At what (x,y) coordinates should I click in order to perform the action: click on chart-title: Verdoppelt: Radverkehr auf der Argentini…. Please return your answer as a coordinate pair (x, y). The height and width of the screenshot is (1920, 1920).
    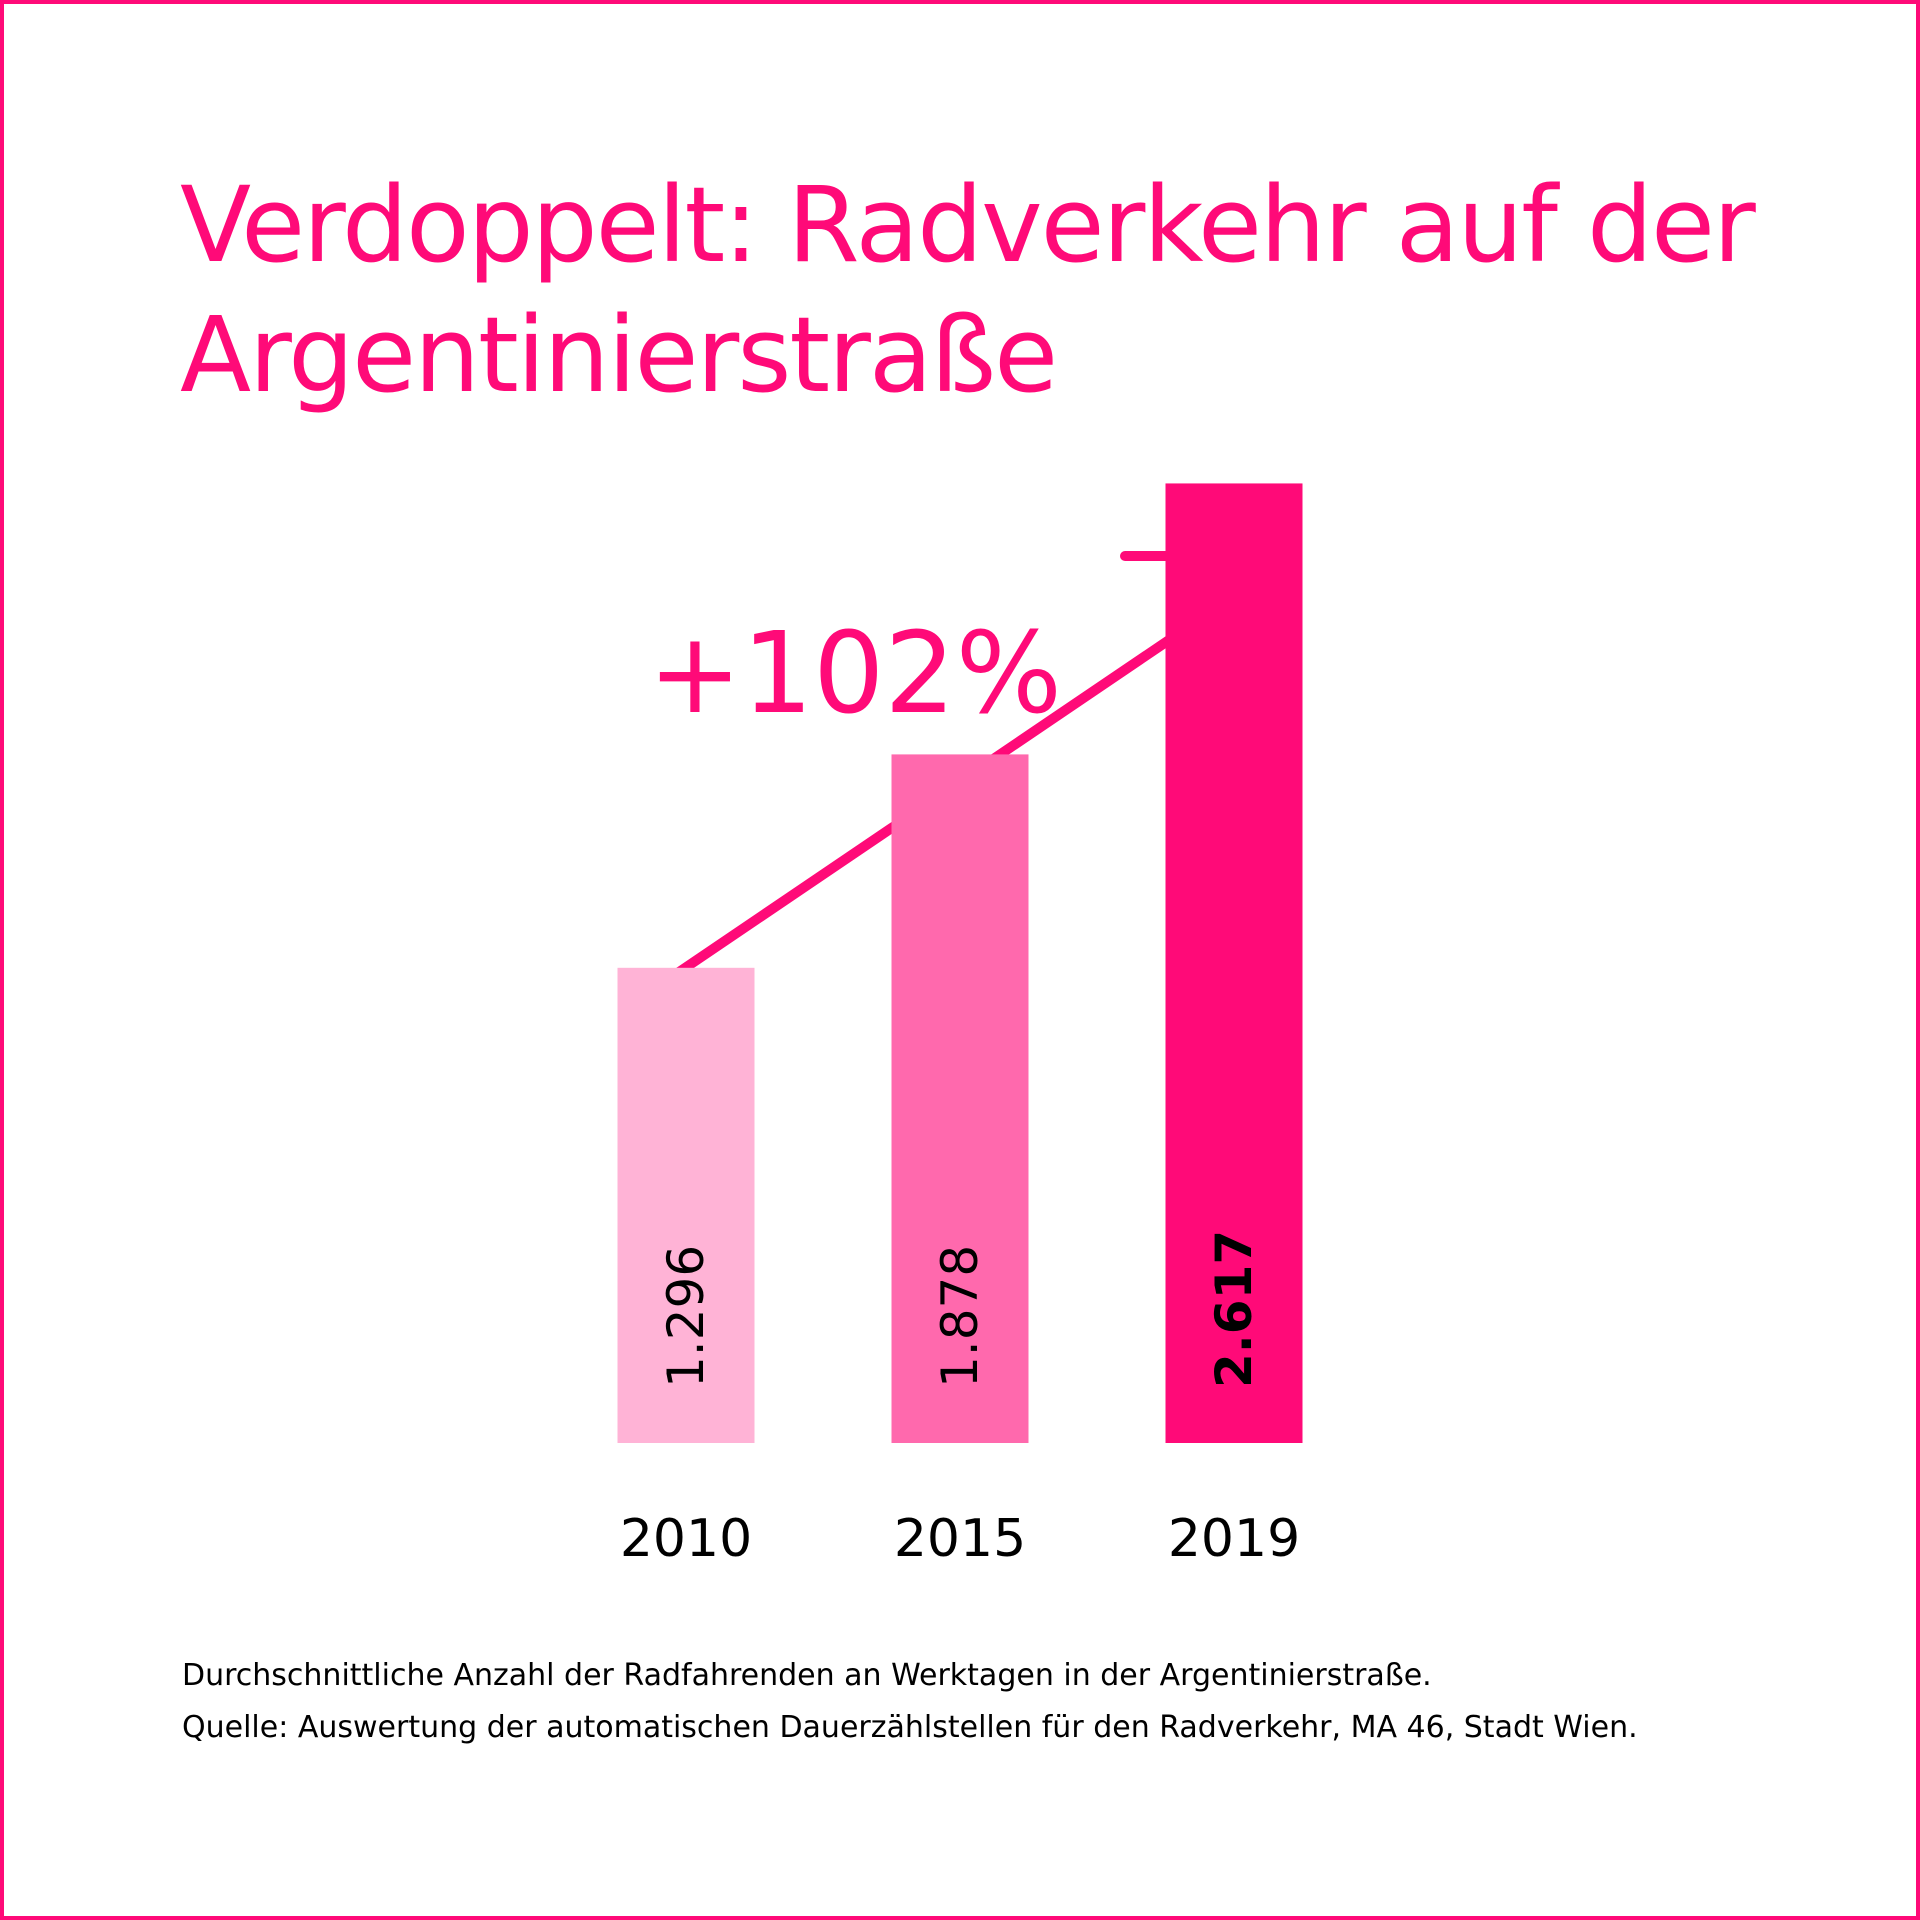
    Looking at the image, I should click on (980, 290).